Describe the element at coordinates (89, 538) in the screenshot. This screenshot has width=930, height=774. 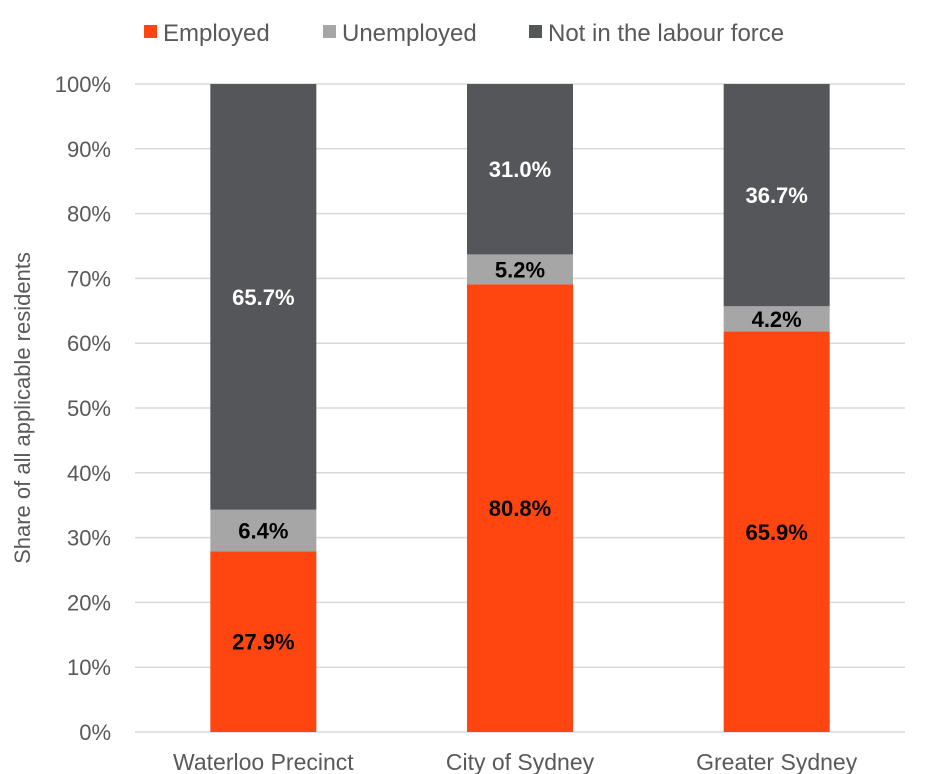
I see `y-tick-label: 30%` at that location.